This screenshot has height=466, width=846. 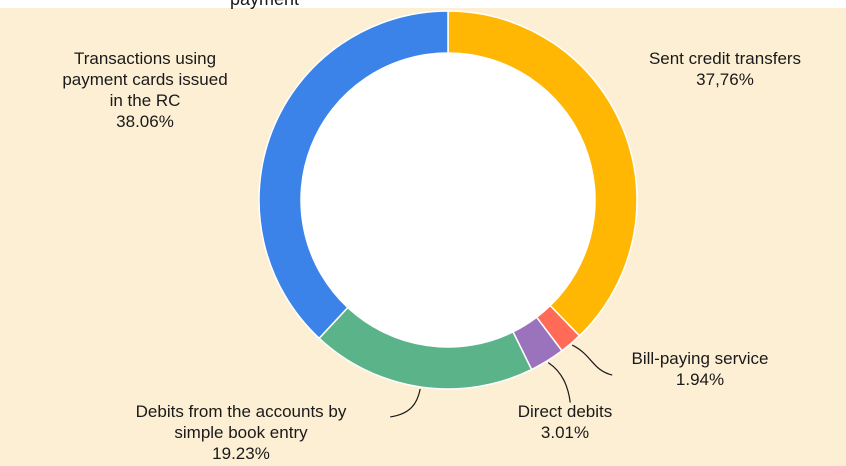 I want to click on title-strip, so click(x=423, y=4).